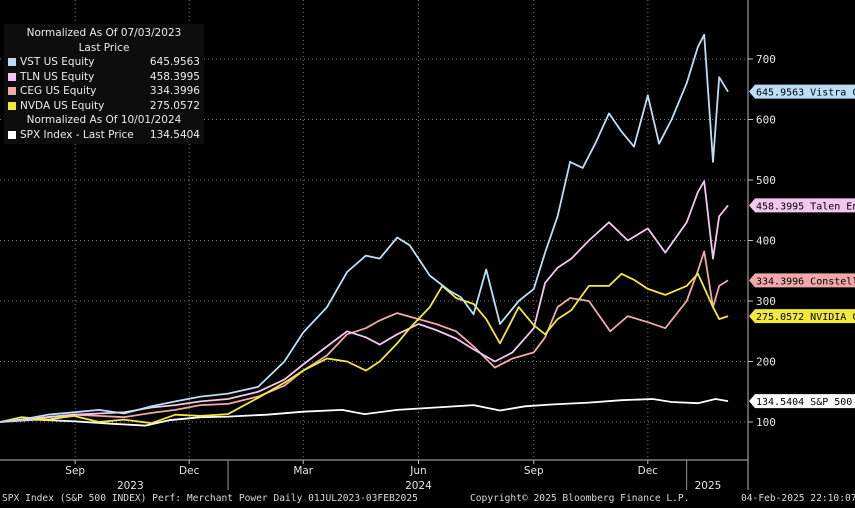  Describe the element at coordinates (104, 91) in the screenshot. I see `legend-item-ceg: CEG US Equity 334.3996` at that location.